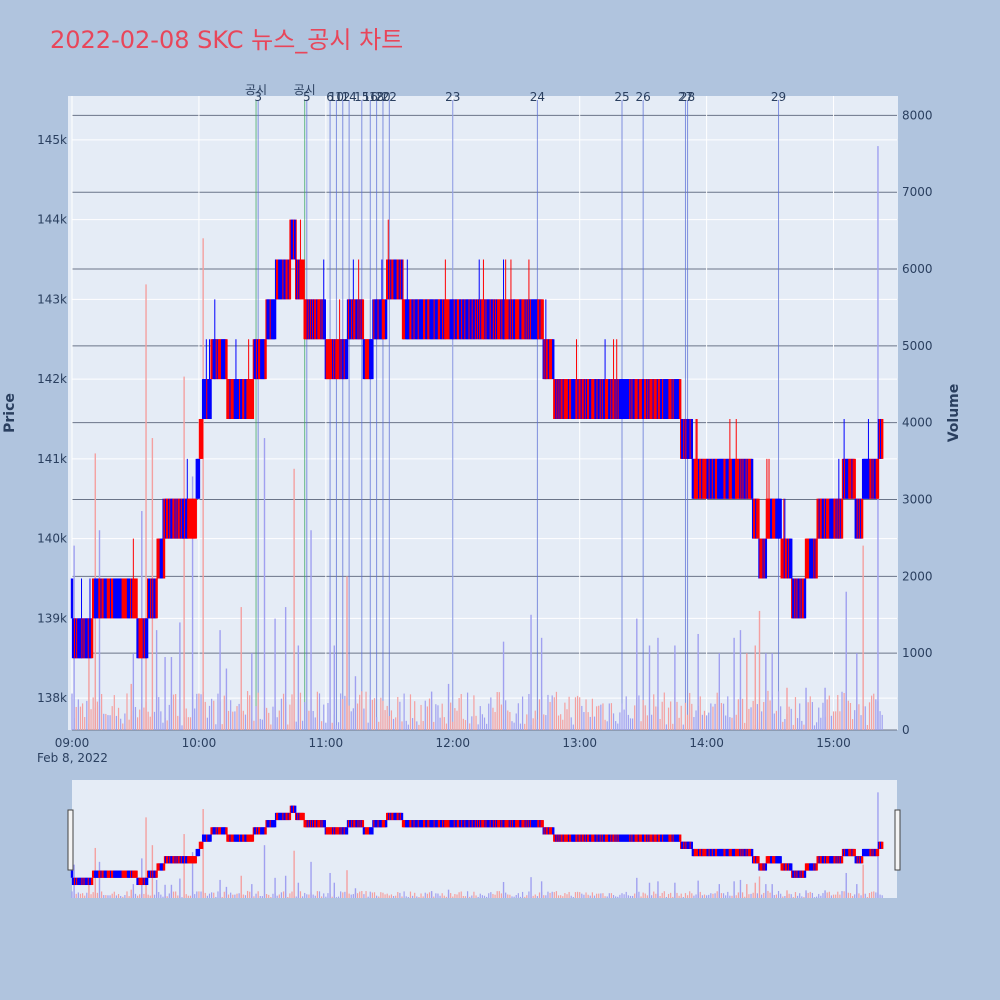 The height and width of the screenshot is (1000, 1000). I want to click on x-tick-label: 14:00, so click(706, 743).